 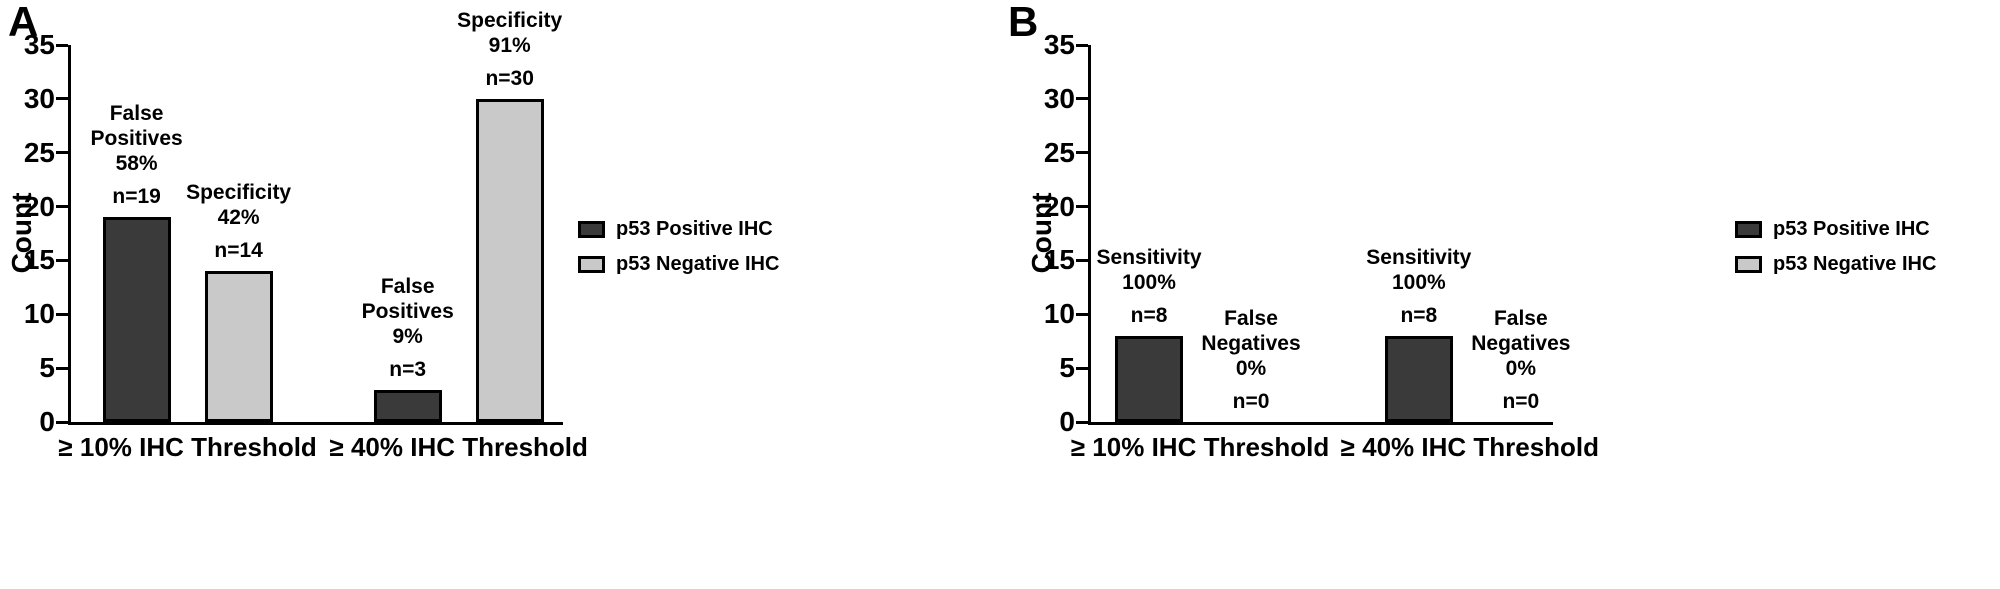 I want to click on bar-stat-label: False Positives 9%, so click(x=407, y=311).